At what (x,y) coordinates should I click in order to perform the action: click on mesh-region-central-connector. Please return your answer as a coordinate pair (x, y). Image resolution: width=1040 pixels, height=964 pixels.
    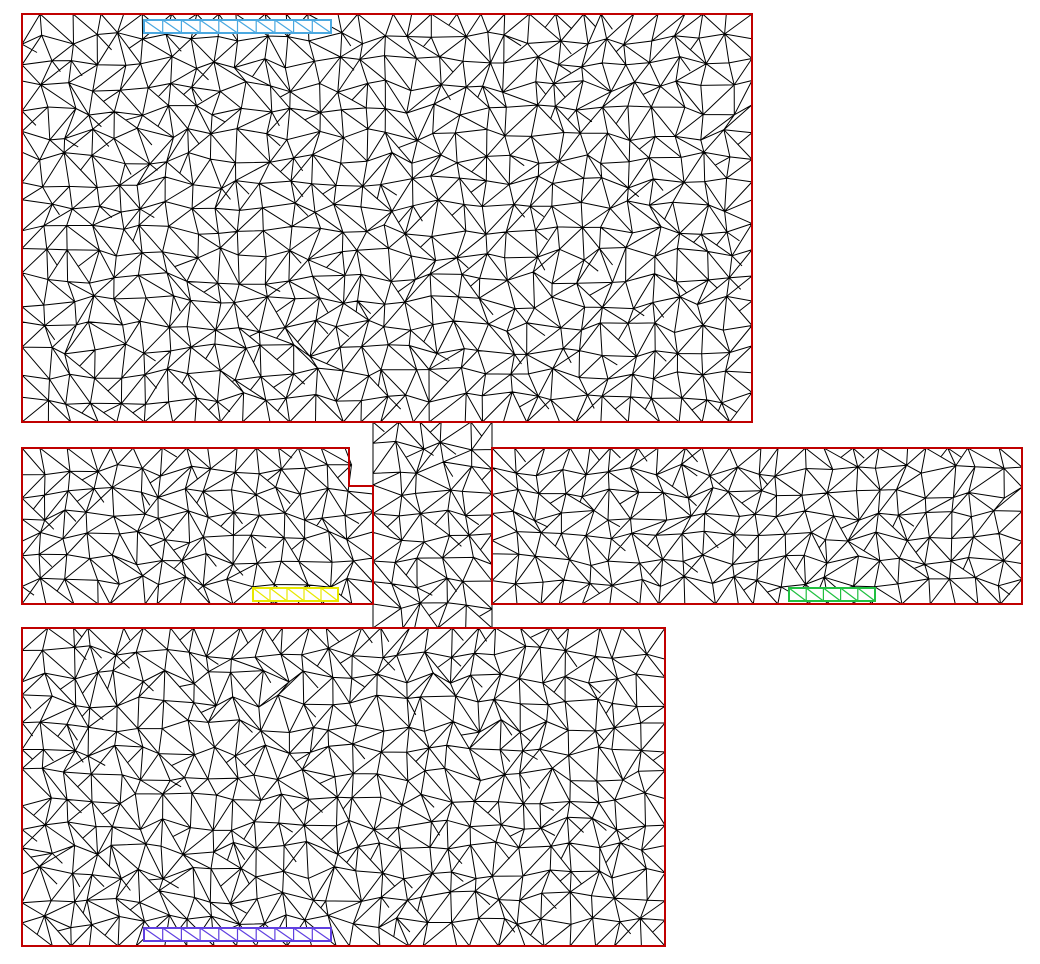
    Looking at the image, I should click on (432, 525).